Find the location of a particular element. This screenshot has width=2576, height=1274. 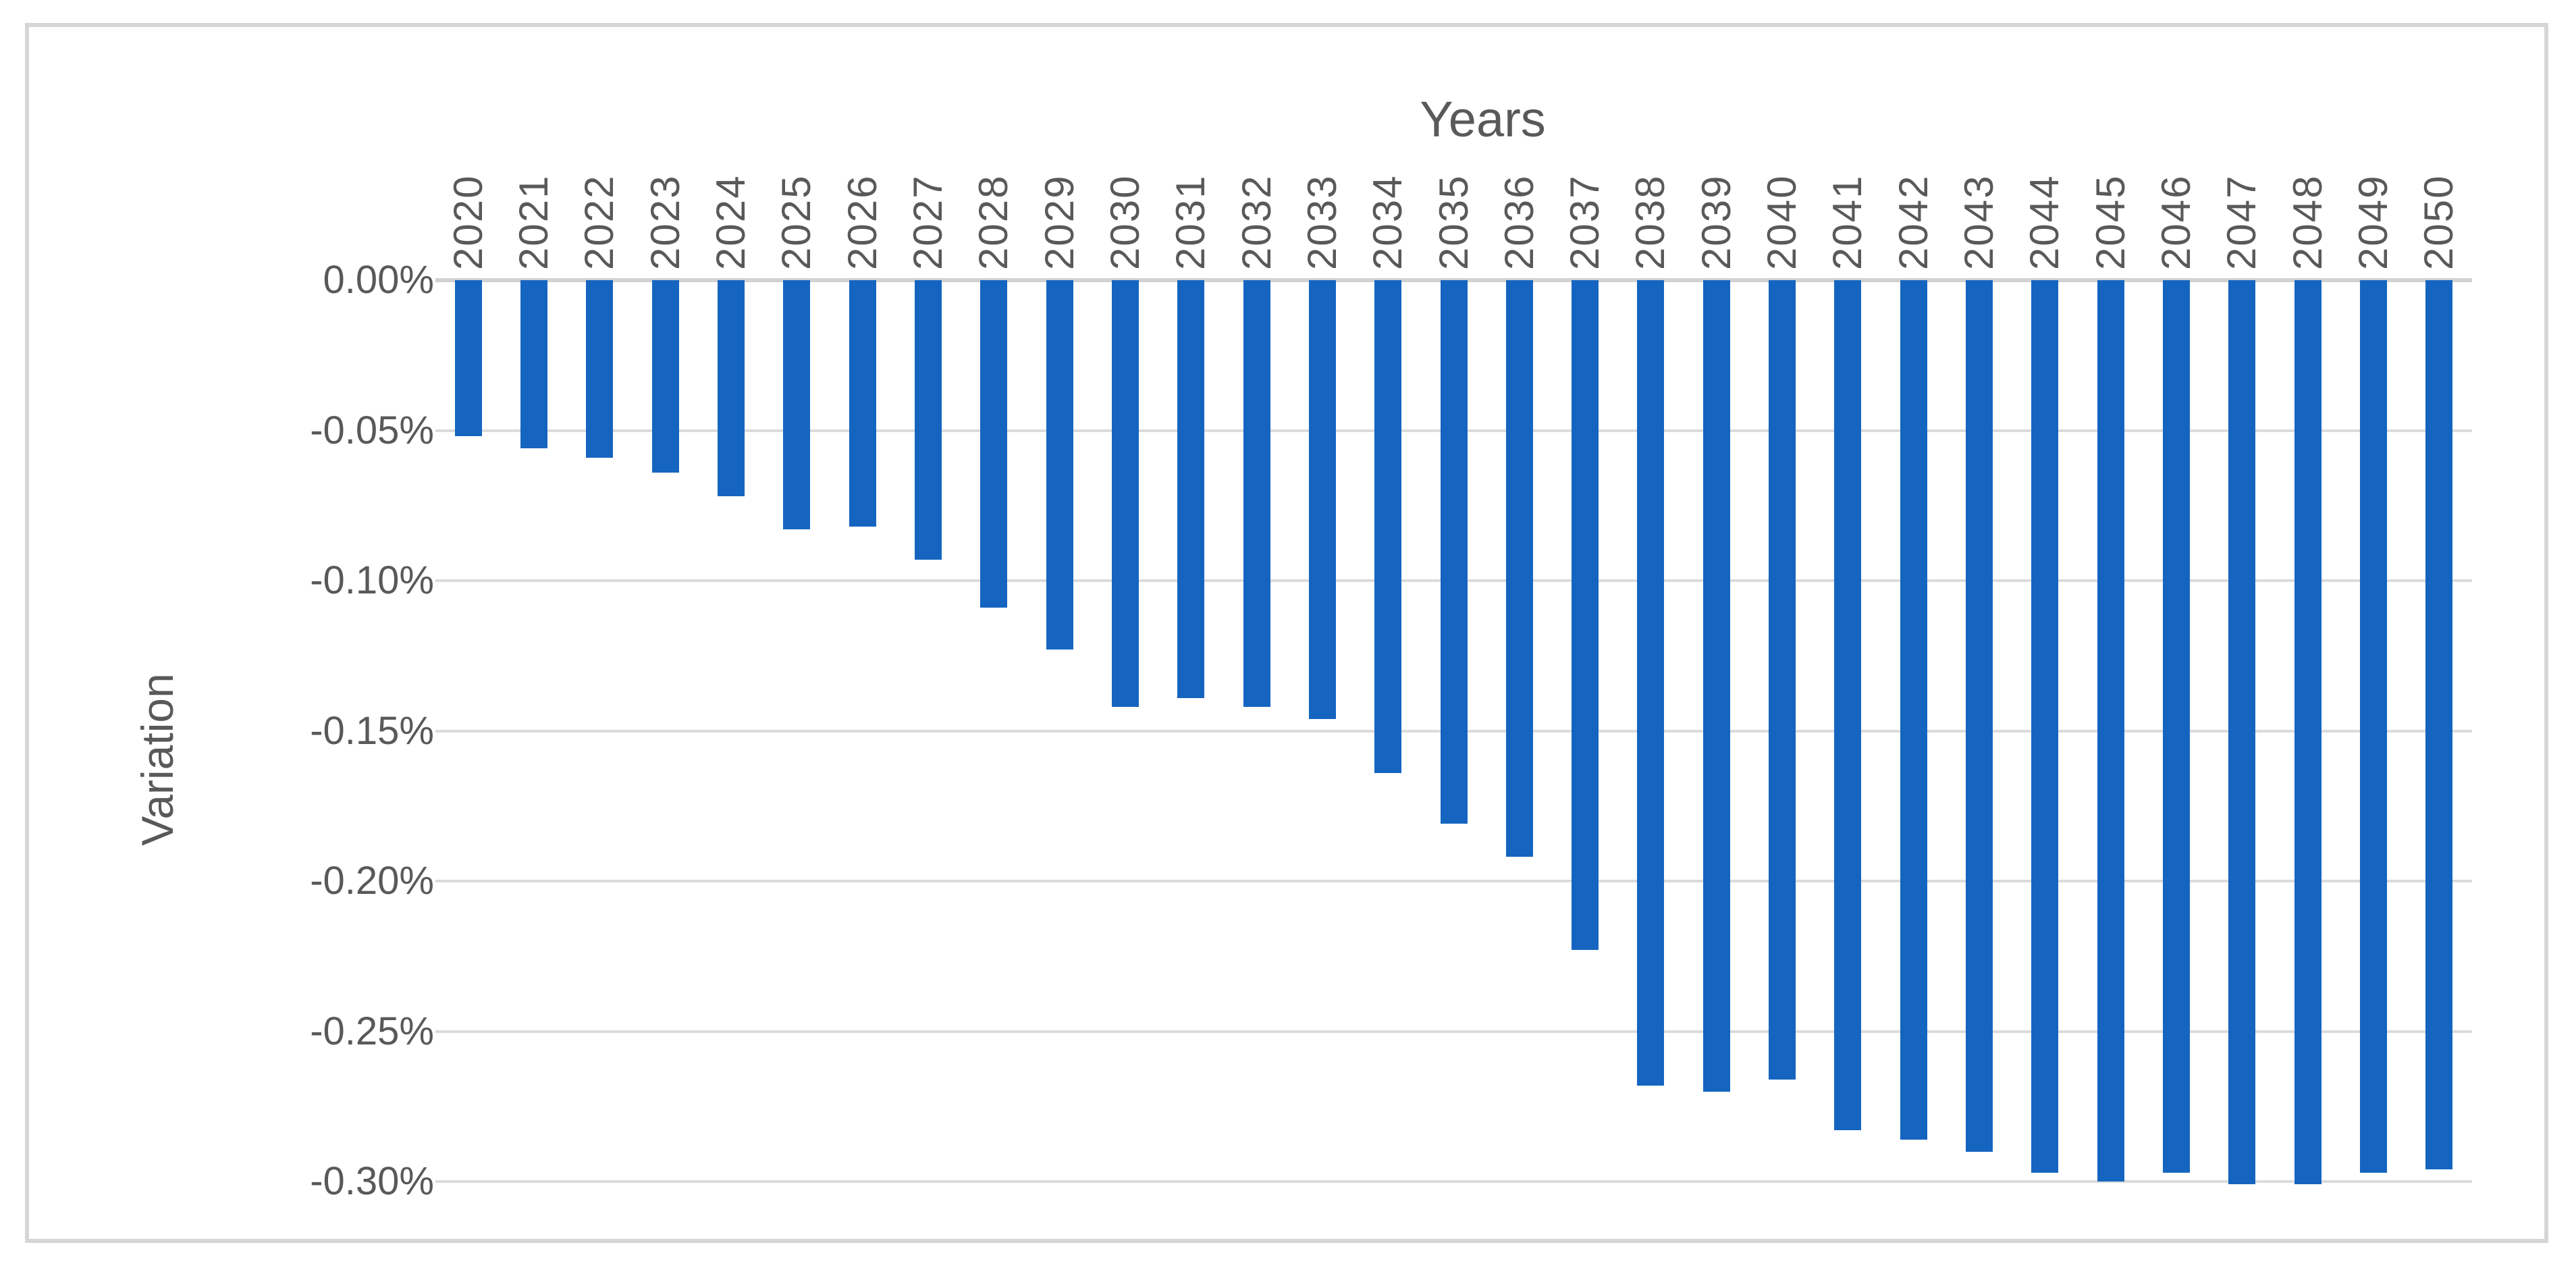

bar-2046 is located at coordinates (2177, 727).